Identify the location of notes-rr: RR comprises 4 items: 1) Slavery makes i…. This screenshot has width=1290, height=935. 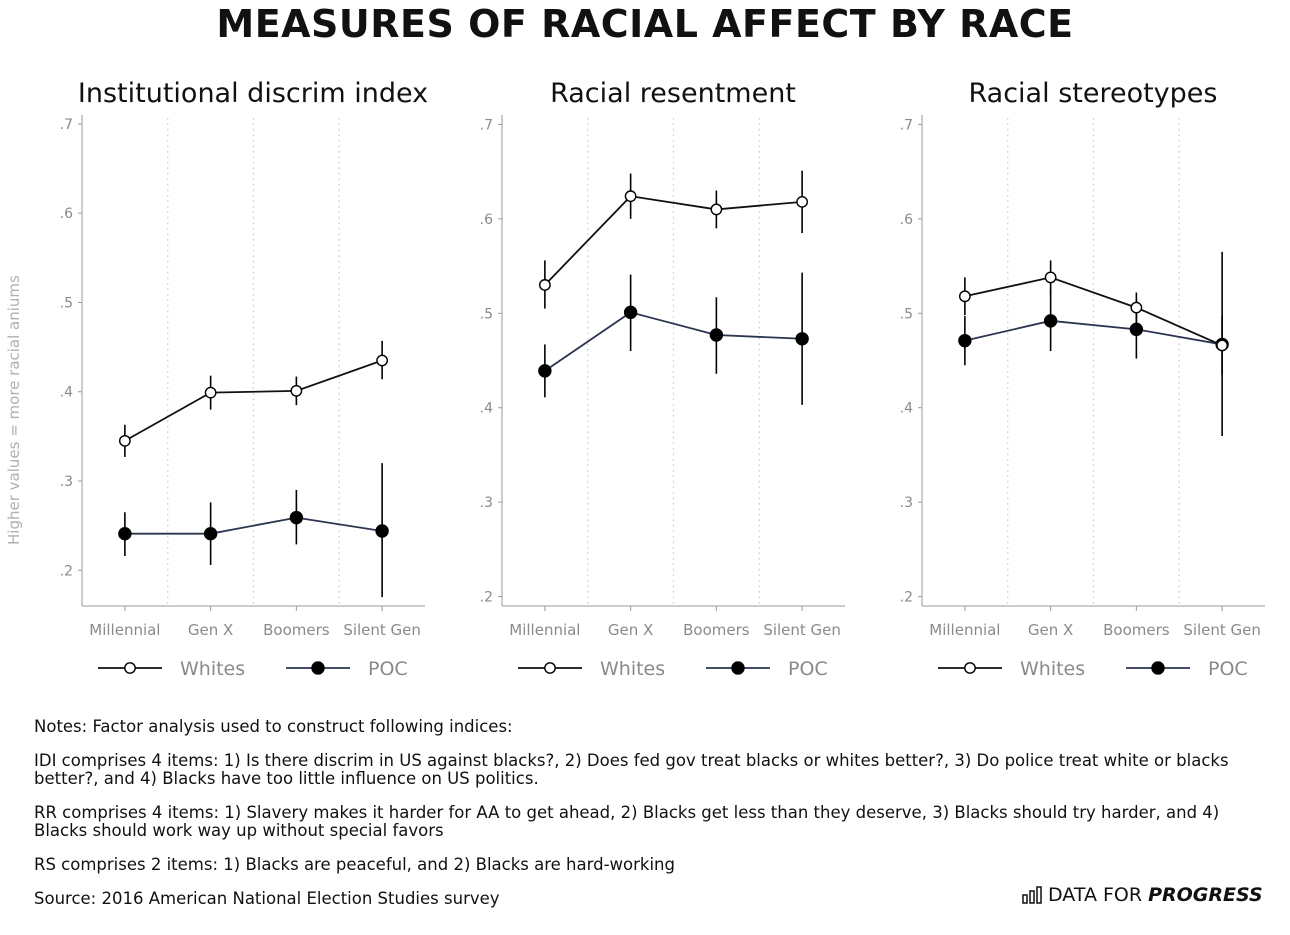
(627, 821).